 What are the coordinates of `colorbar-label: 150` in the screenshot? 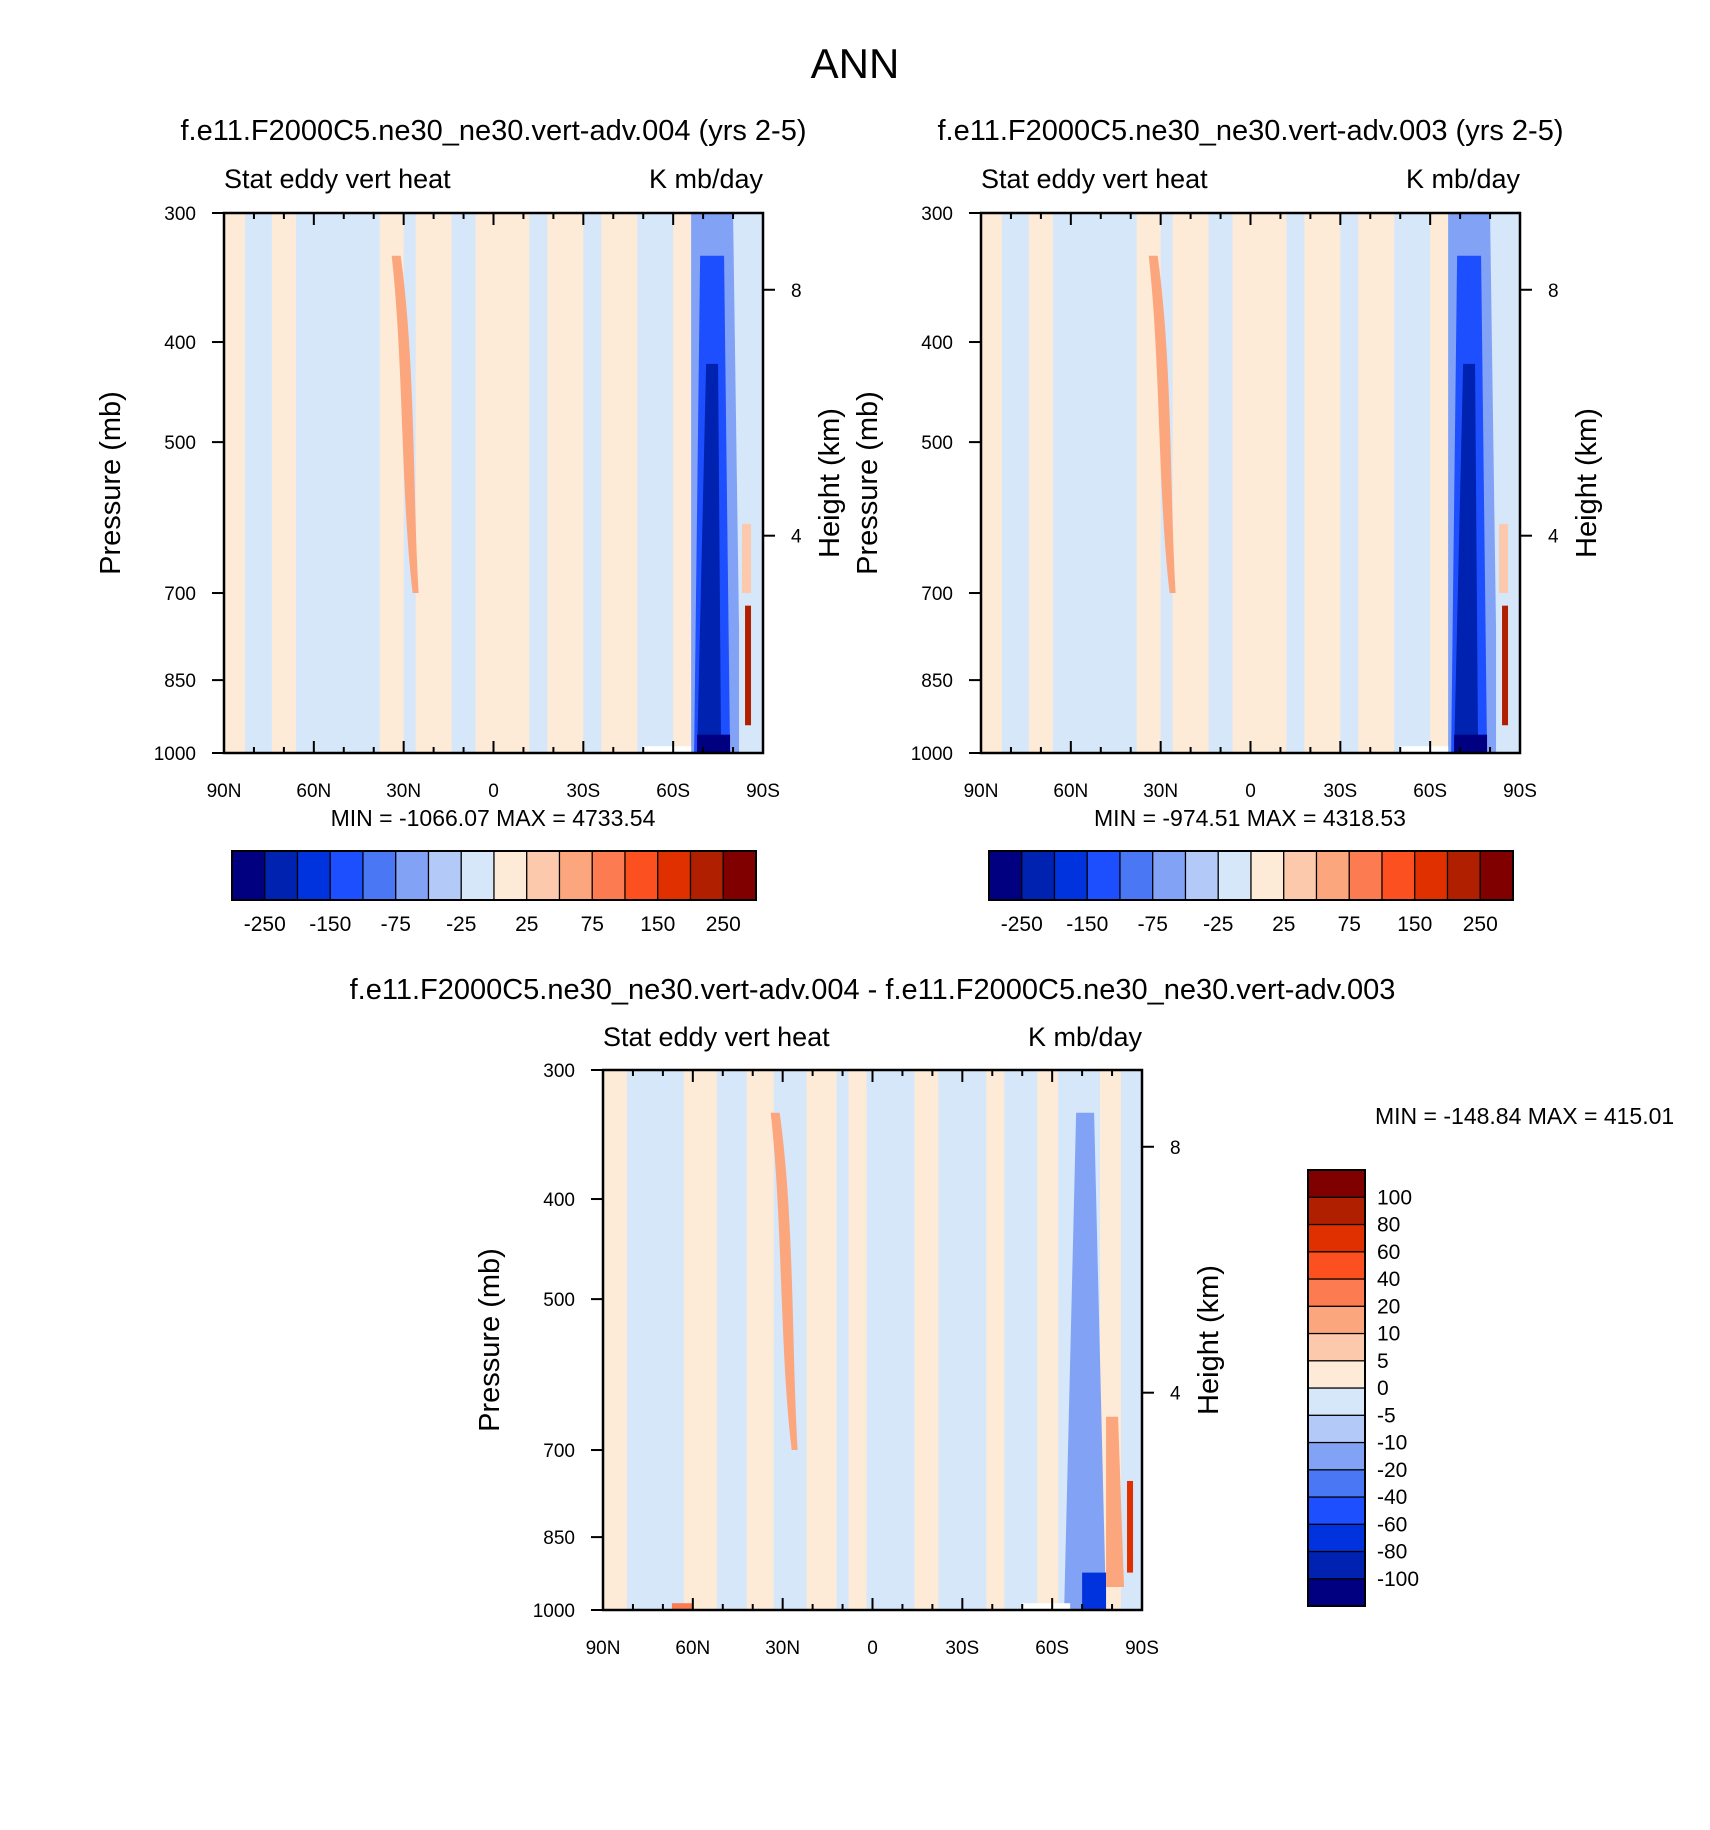 It's located at (657, 924).